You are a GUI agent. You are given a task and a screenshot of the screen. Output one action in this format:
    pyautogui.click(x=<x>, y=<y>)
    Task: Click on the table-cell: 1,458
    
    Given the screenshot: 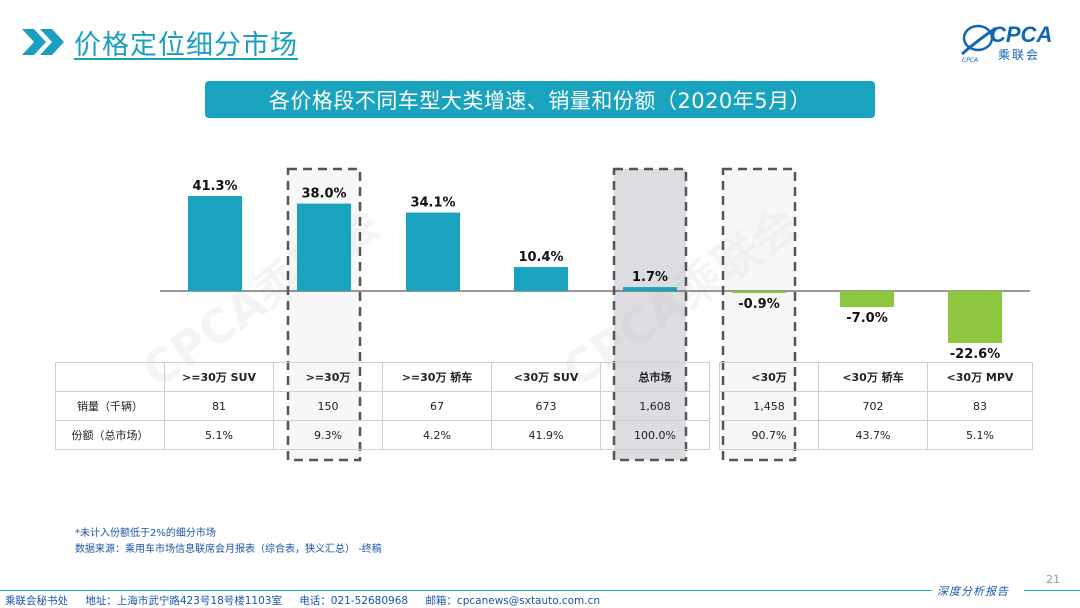 What is the action you would take?
    pyautogui.click(x=769, y=406)
    